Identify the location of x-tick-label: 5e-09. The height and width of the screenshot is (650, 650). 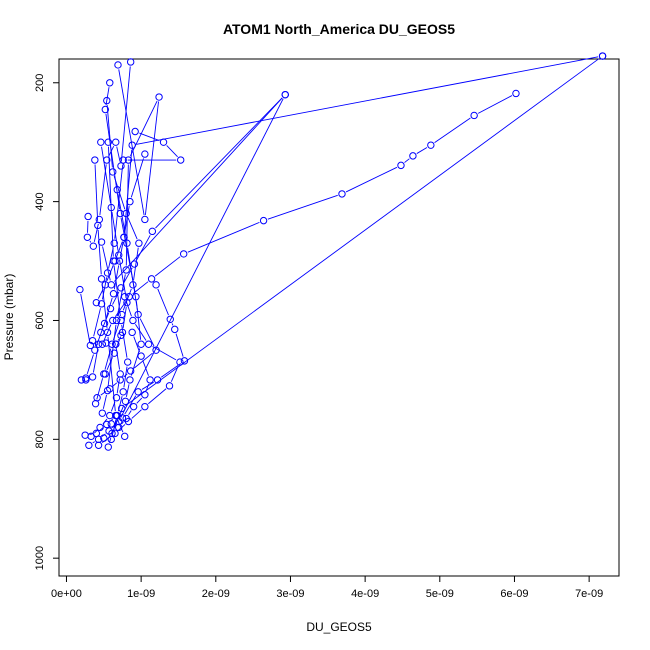
(440, 594).